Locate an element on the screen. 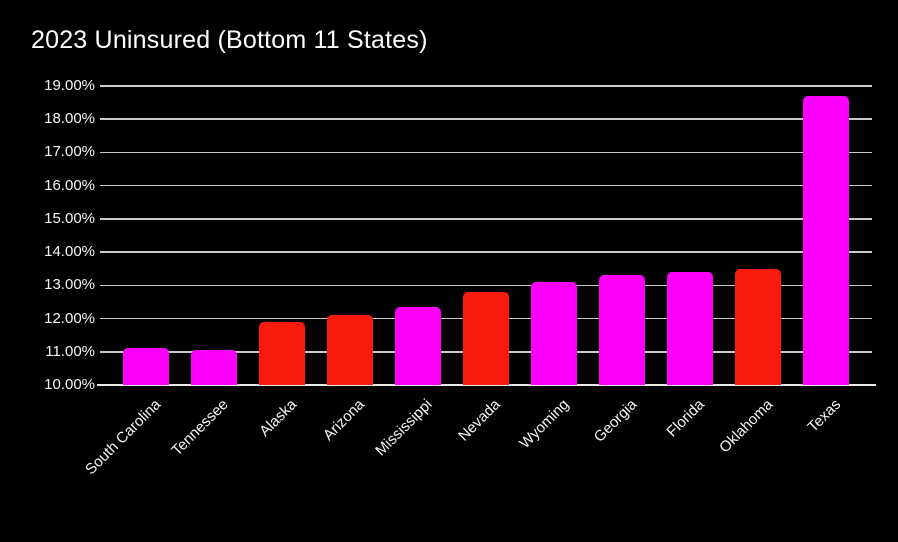  x-axis-label-nevada: Nevada is located at coordinates (480, 420).